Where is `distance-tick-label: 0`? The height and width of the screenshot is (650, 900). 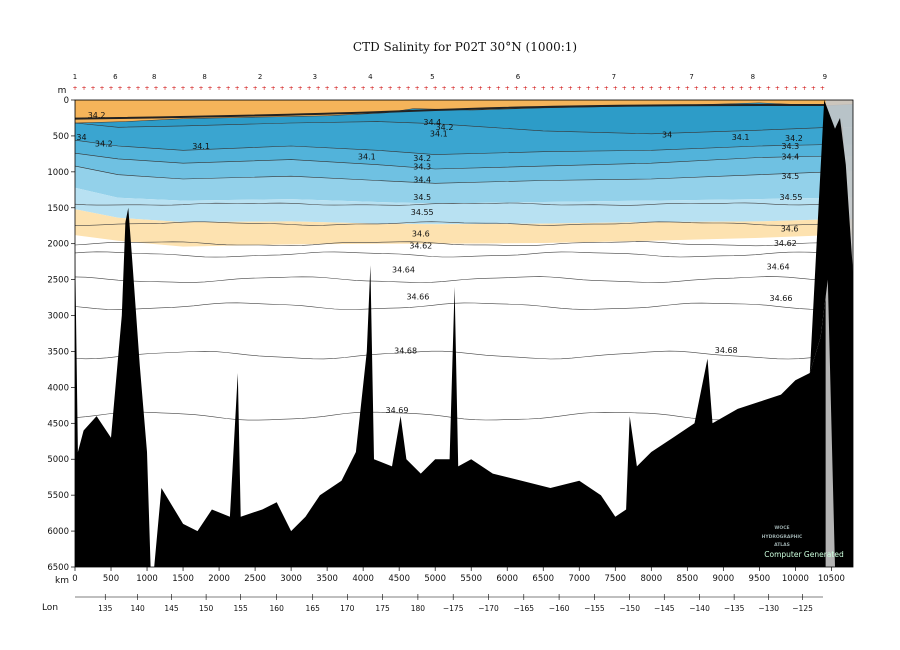 distance-tick-label: 0 is located at coordinates (74, 579).